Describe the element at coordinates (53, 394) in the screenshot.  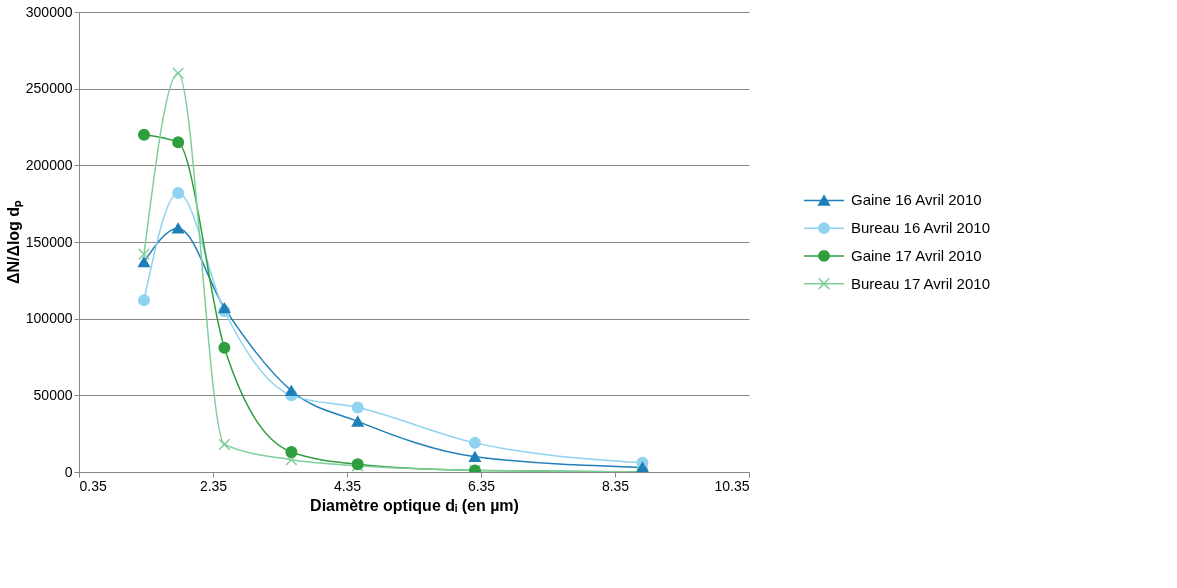
I see `y-tick-label: 50000` at that location.